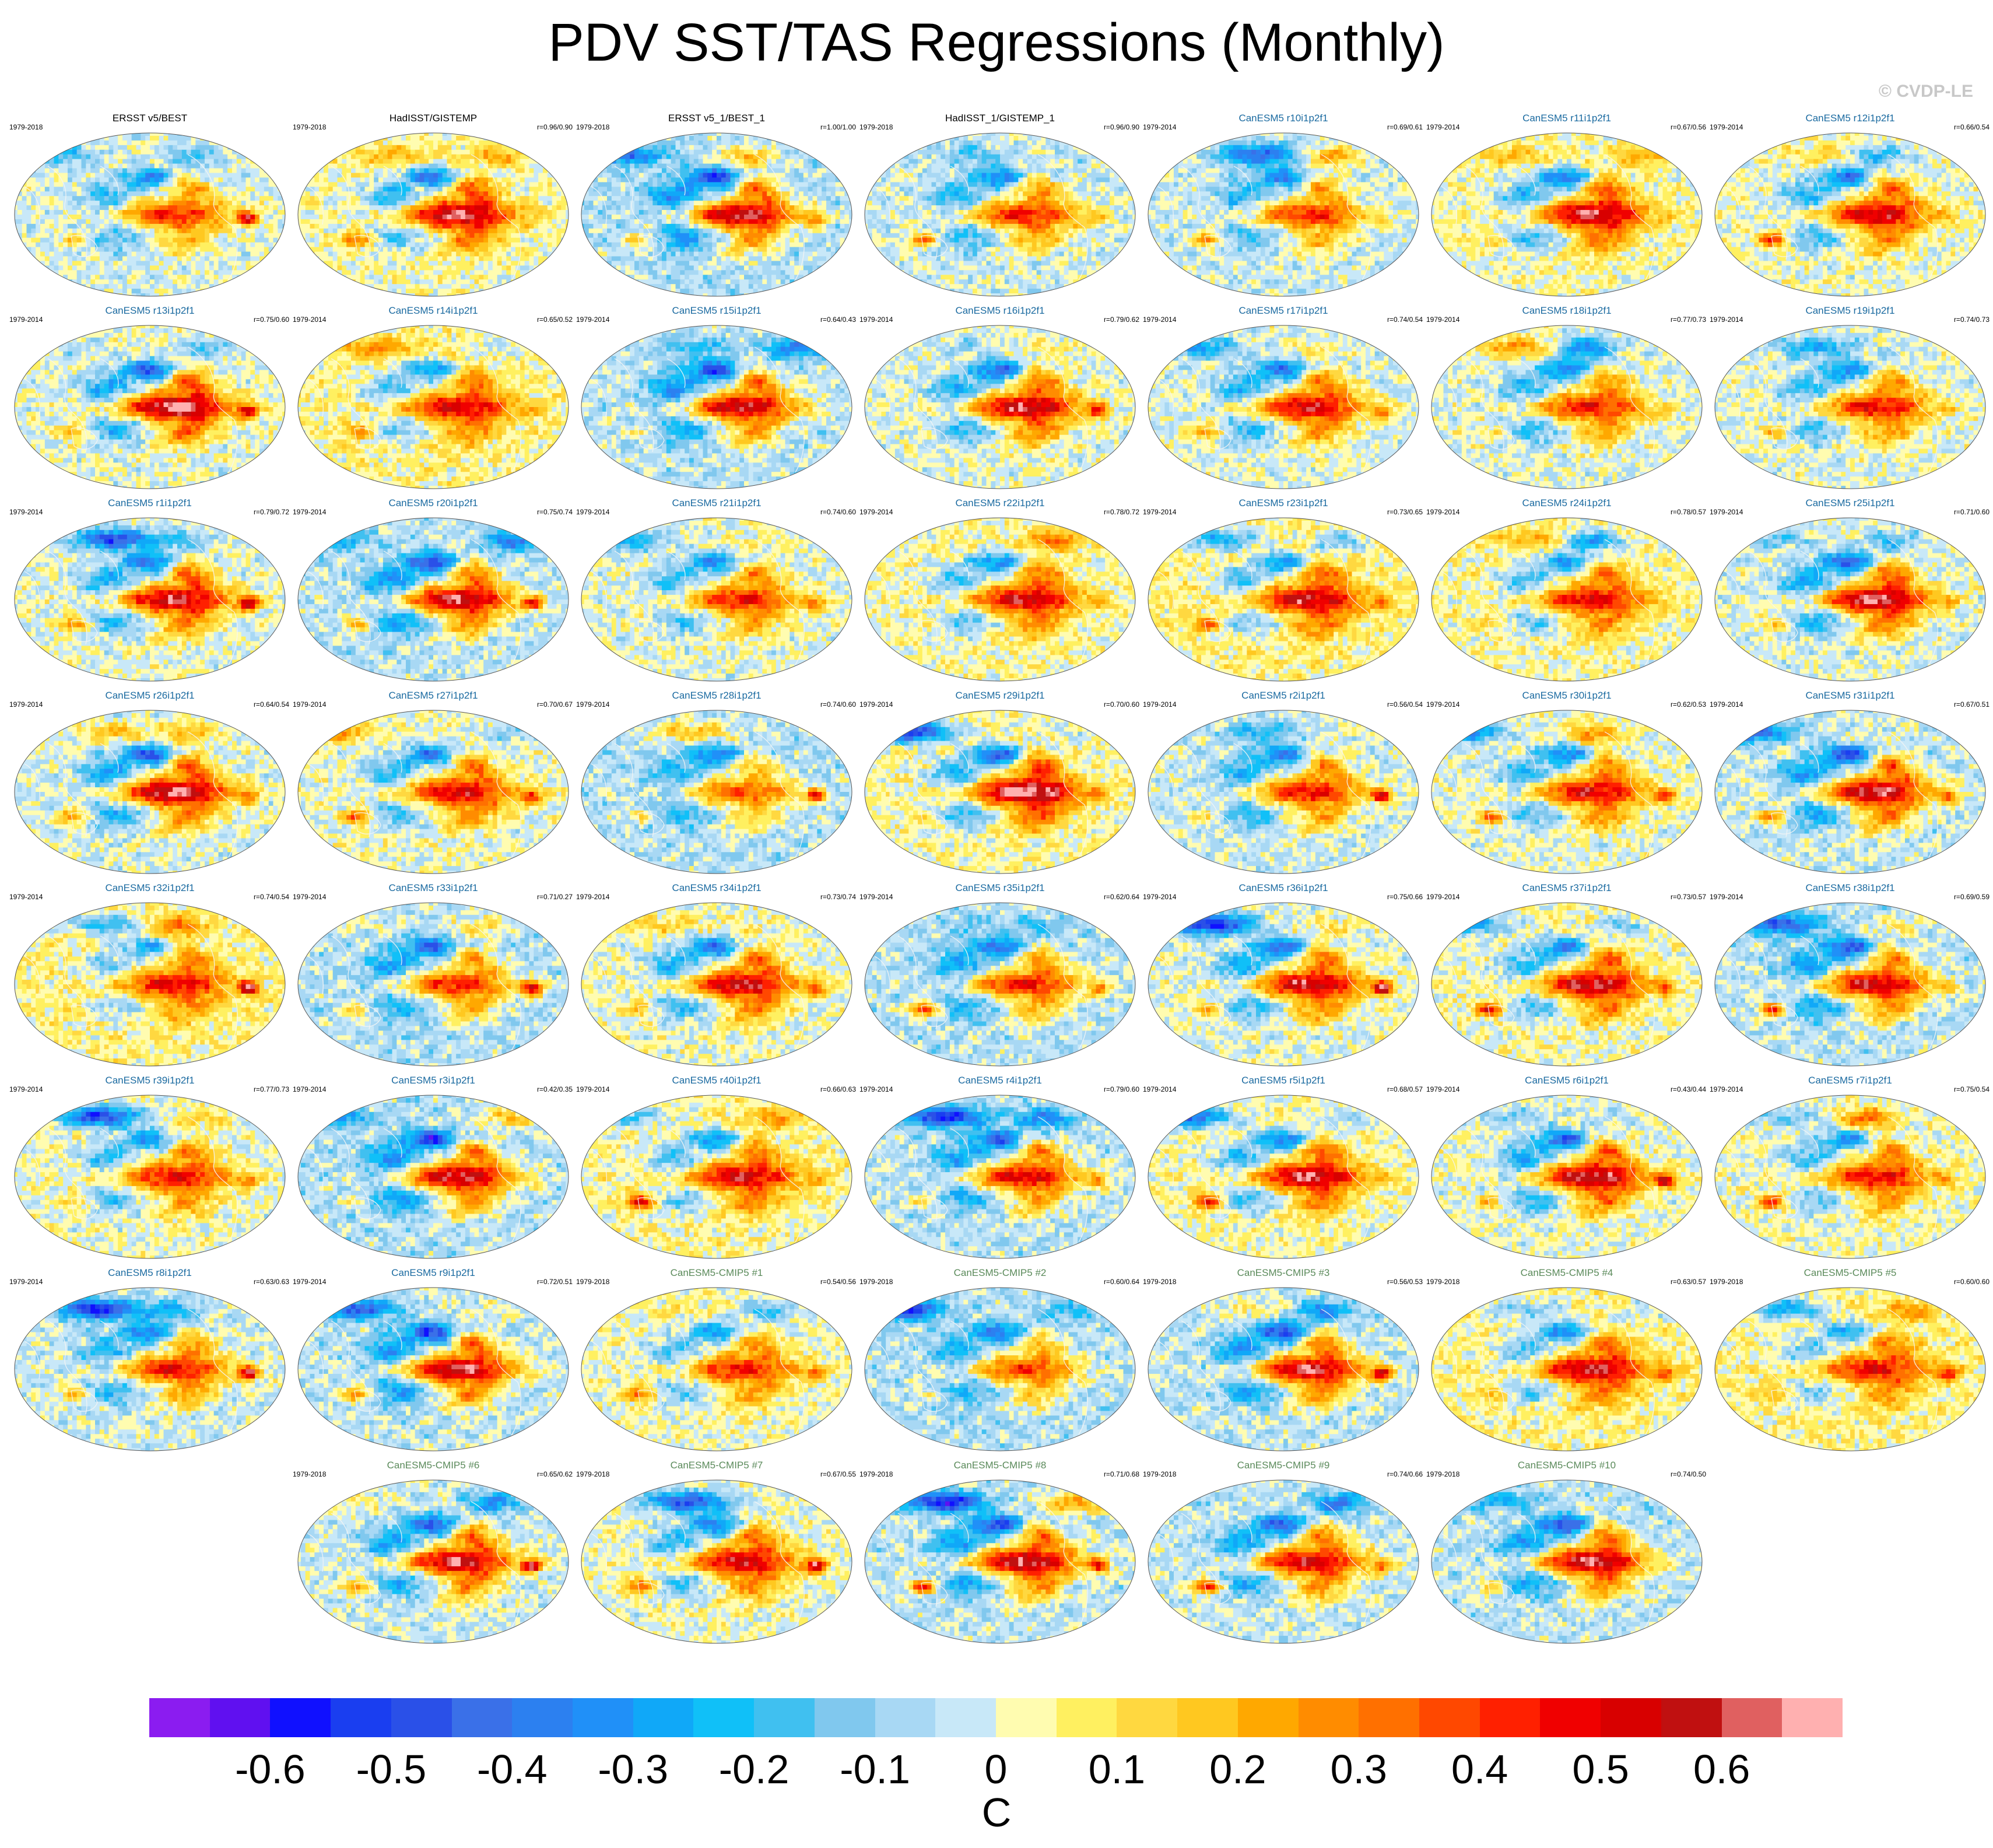 Image resolution: width=1993 pixels, height=1848 pixels. I want to click on panel-correlation: r=0.65/0.62, so click(555, 1474).